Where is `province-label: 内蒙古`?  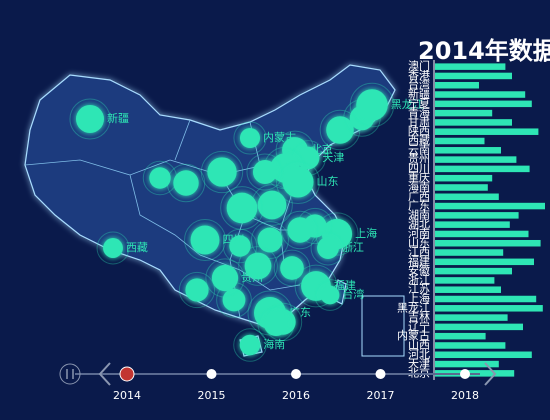
province-label: 内蒙古 is located at coordinates (279, 137).